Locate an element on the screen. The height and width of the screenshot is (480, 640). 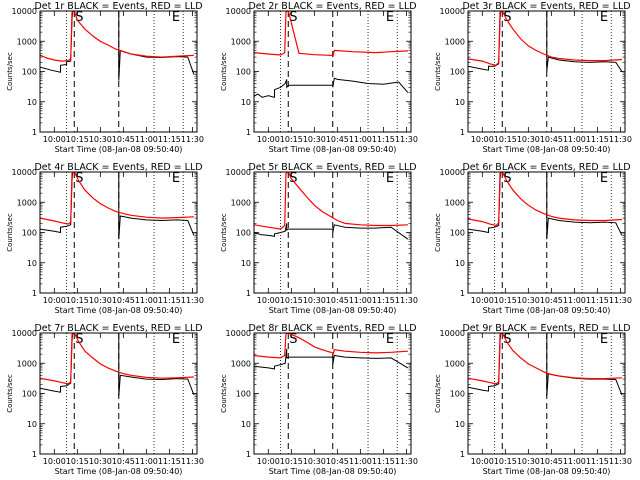
chart-title: Det 3r BLACK = Events, RED = LLD is located at coordinates (546, 6).